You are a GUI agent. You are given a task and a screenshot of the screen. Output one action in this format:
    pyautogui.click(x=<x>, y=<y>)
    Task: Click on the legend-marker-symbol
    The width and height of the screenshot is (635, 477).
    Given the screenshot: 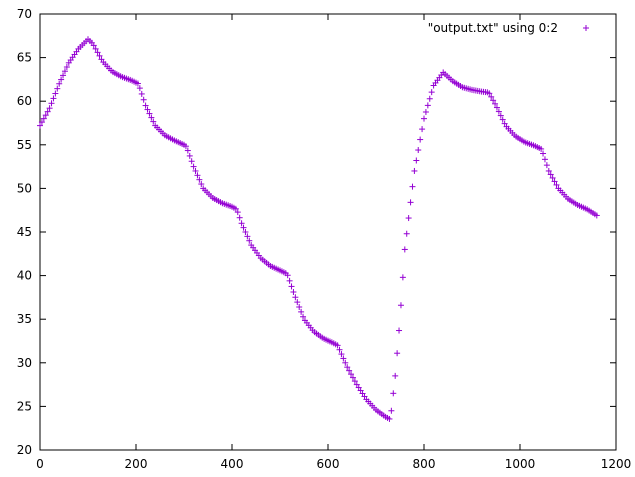 What is the action you would take?
    pyautogui.click(x=586, y=28)
    